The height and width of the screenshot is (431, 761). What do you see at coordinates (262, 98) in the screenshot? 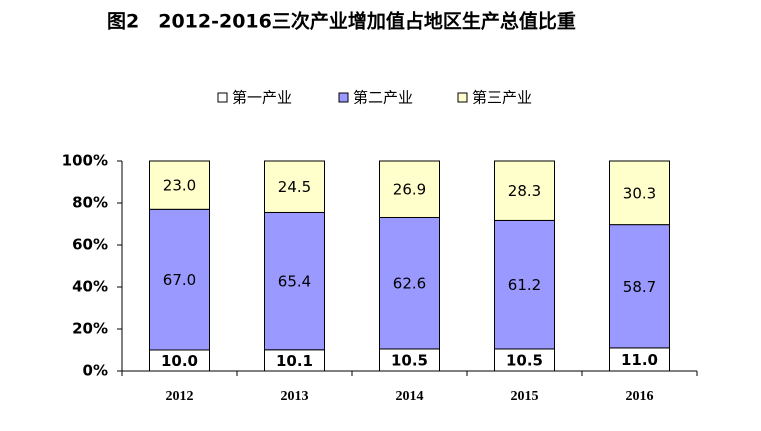
I see `legend-label: 第一产业` at bounding box center [262, 98].